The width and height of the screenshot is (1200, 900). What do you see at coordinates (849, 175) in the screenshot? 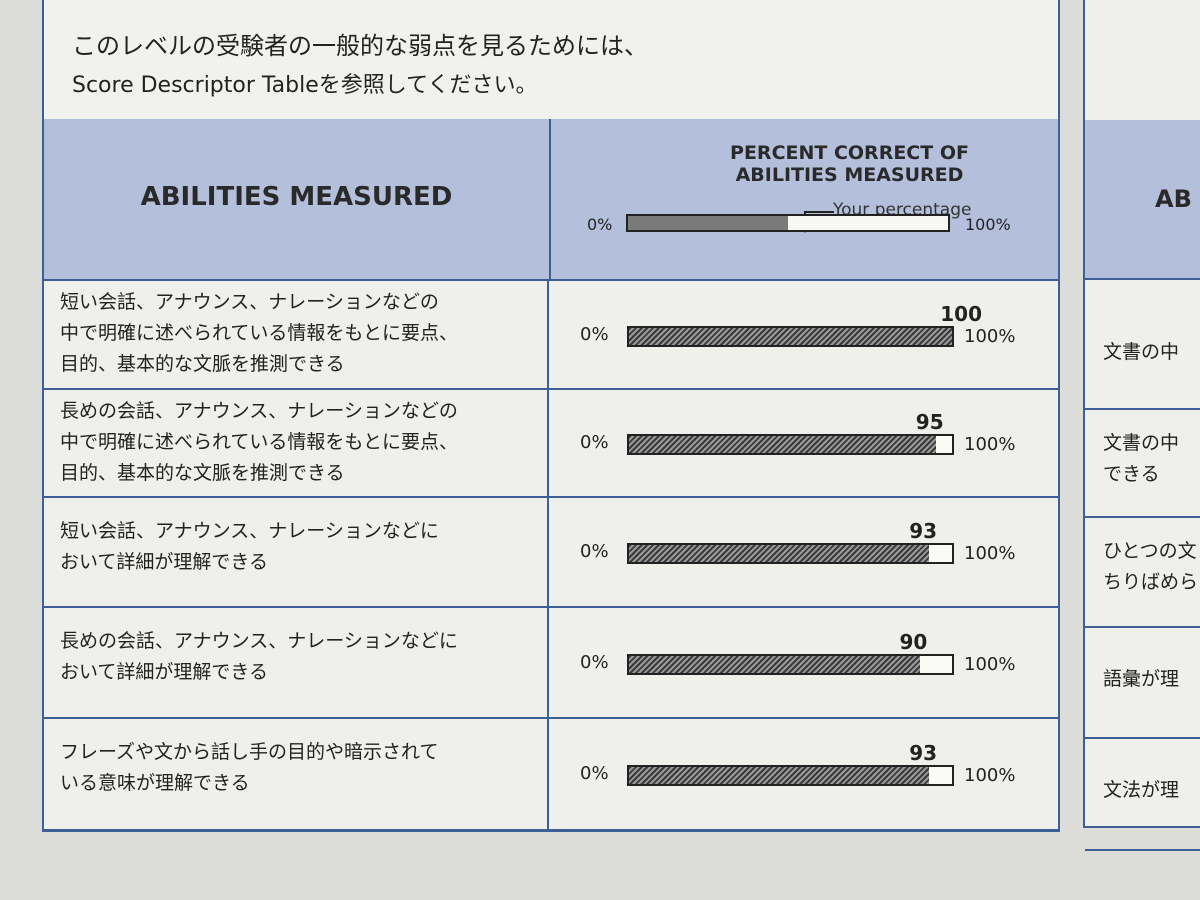
I see `percent-header-title-2: ABILITIES MEASURED` at bounding box center [849, 175].